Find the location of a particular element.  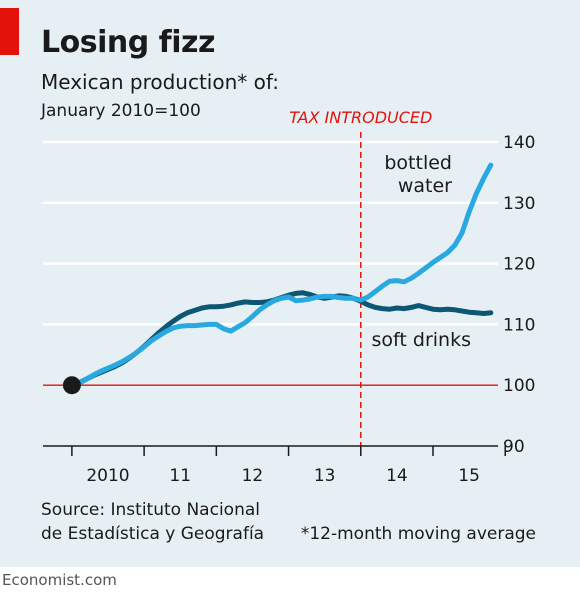

y-tick-label: 90 is located at coordinates (514, 447).